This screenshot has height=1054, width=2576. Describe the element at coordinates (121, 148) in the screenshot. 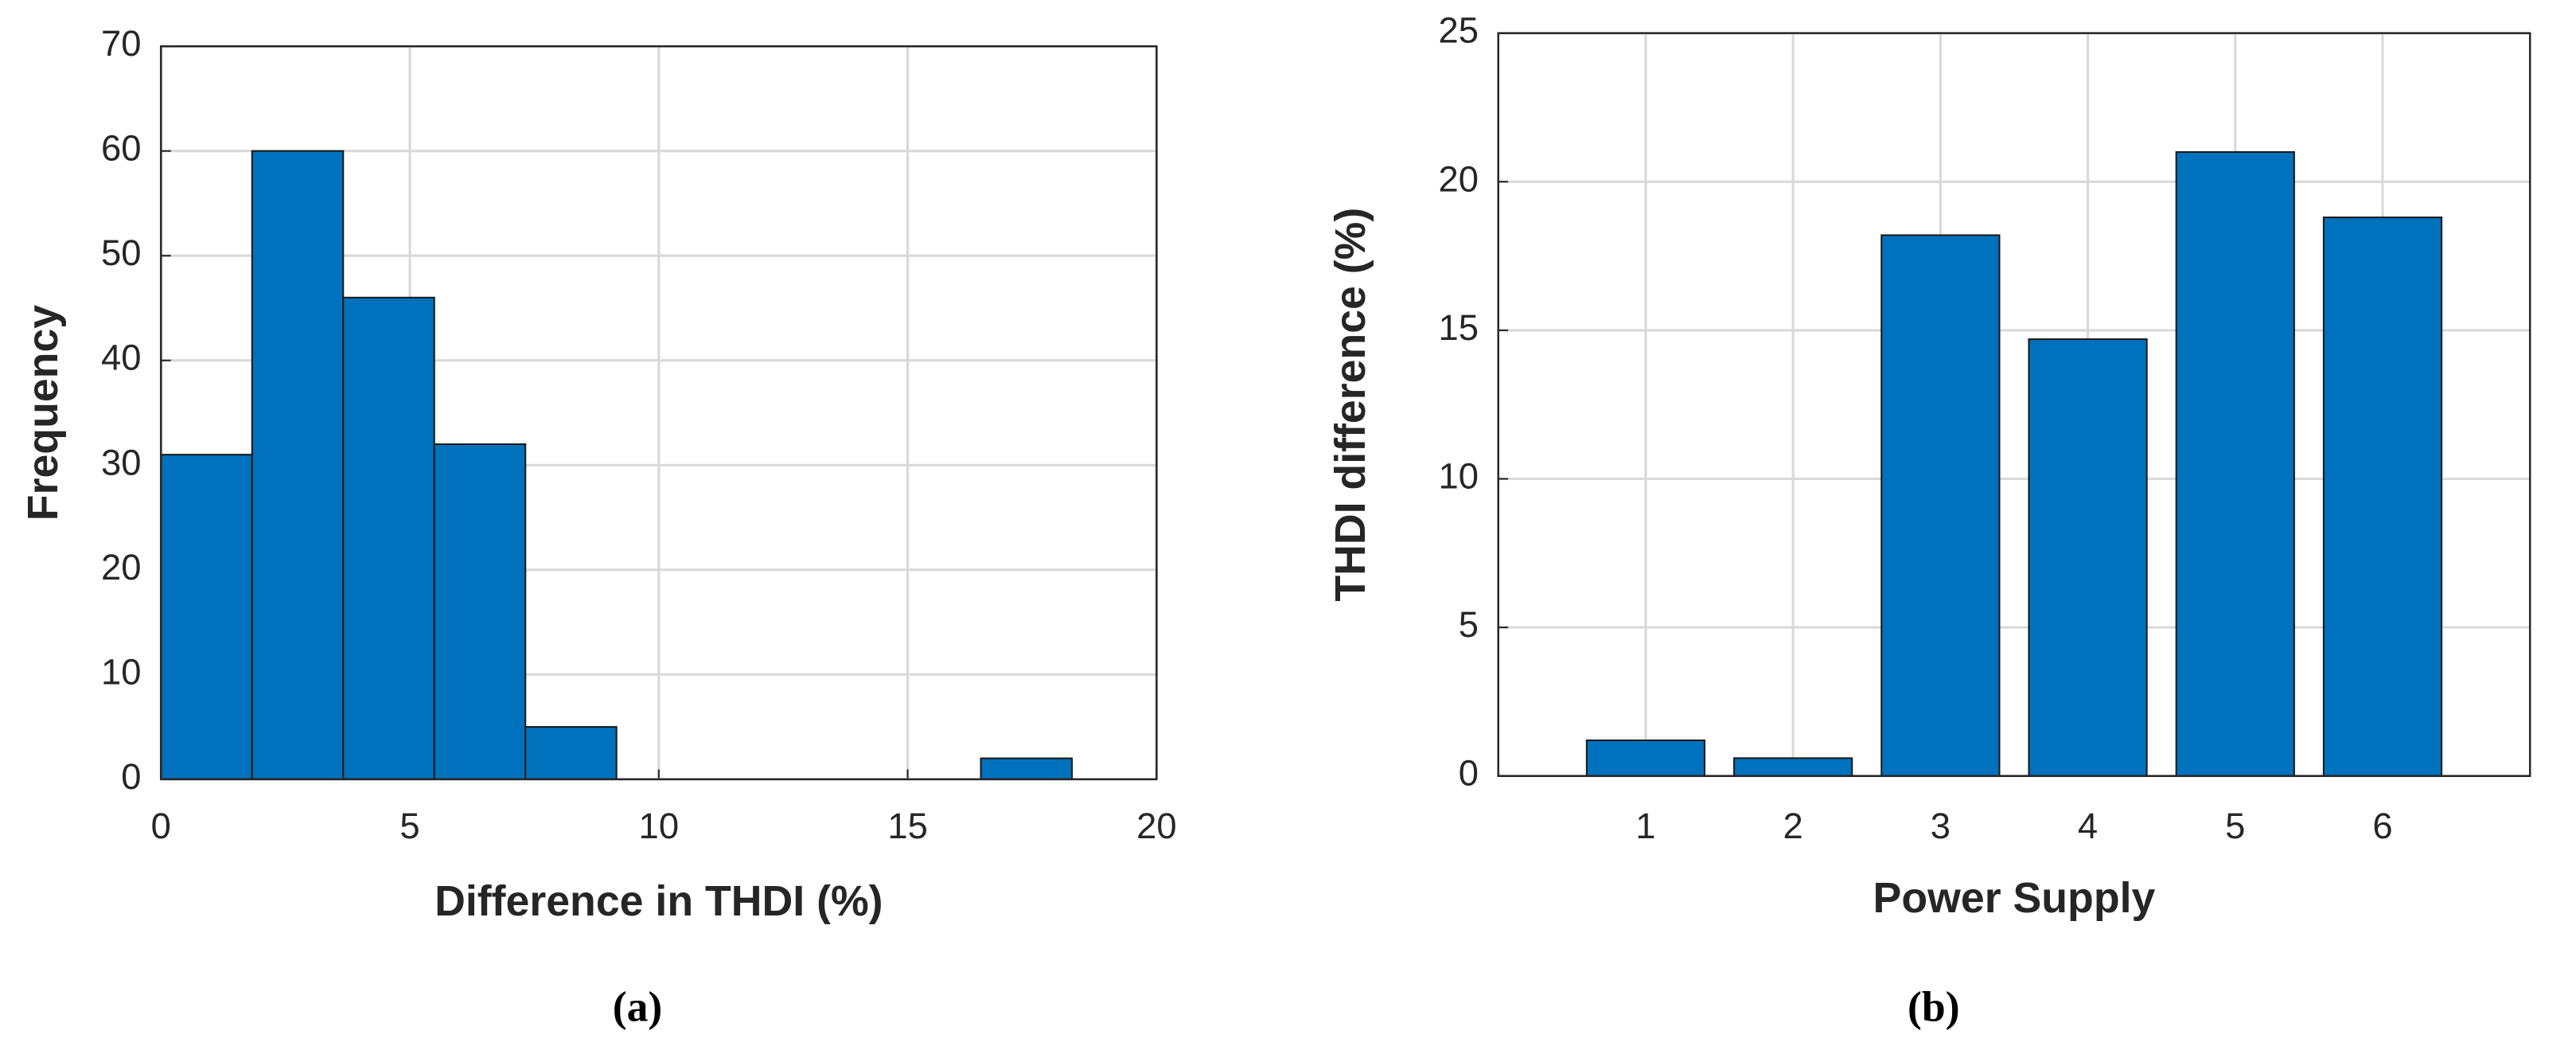

I see `y-tick-label: 60` at that location.